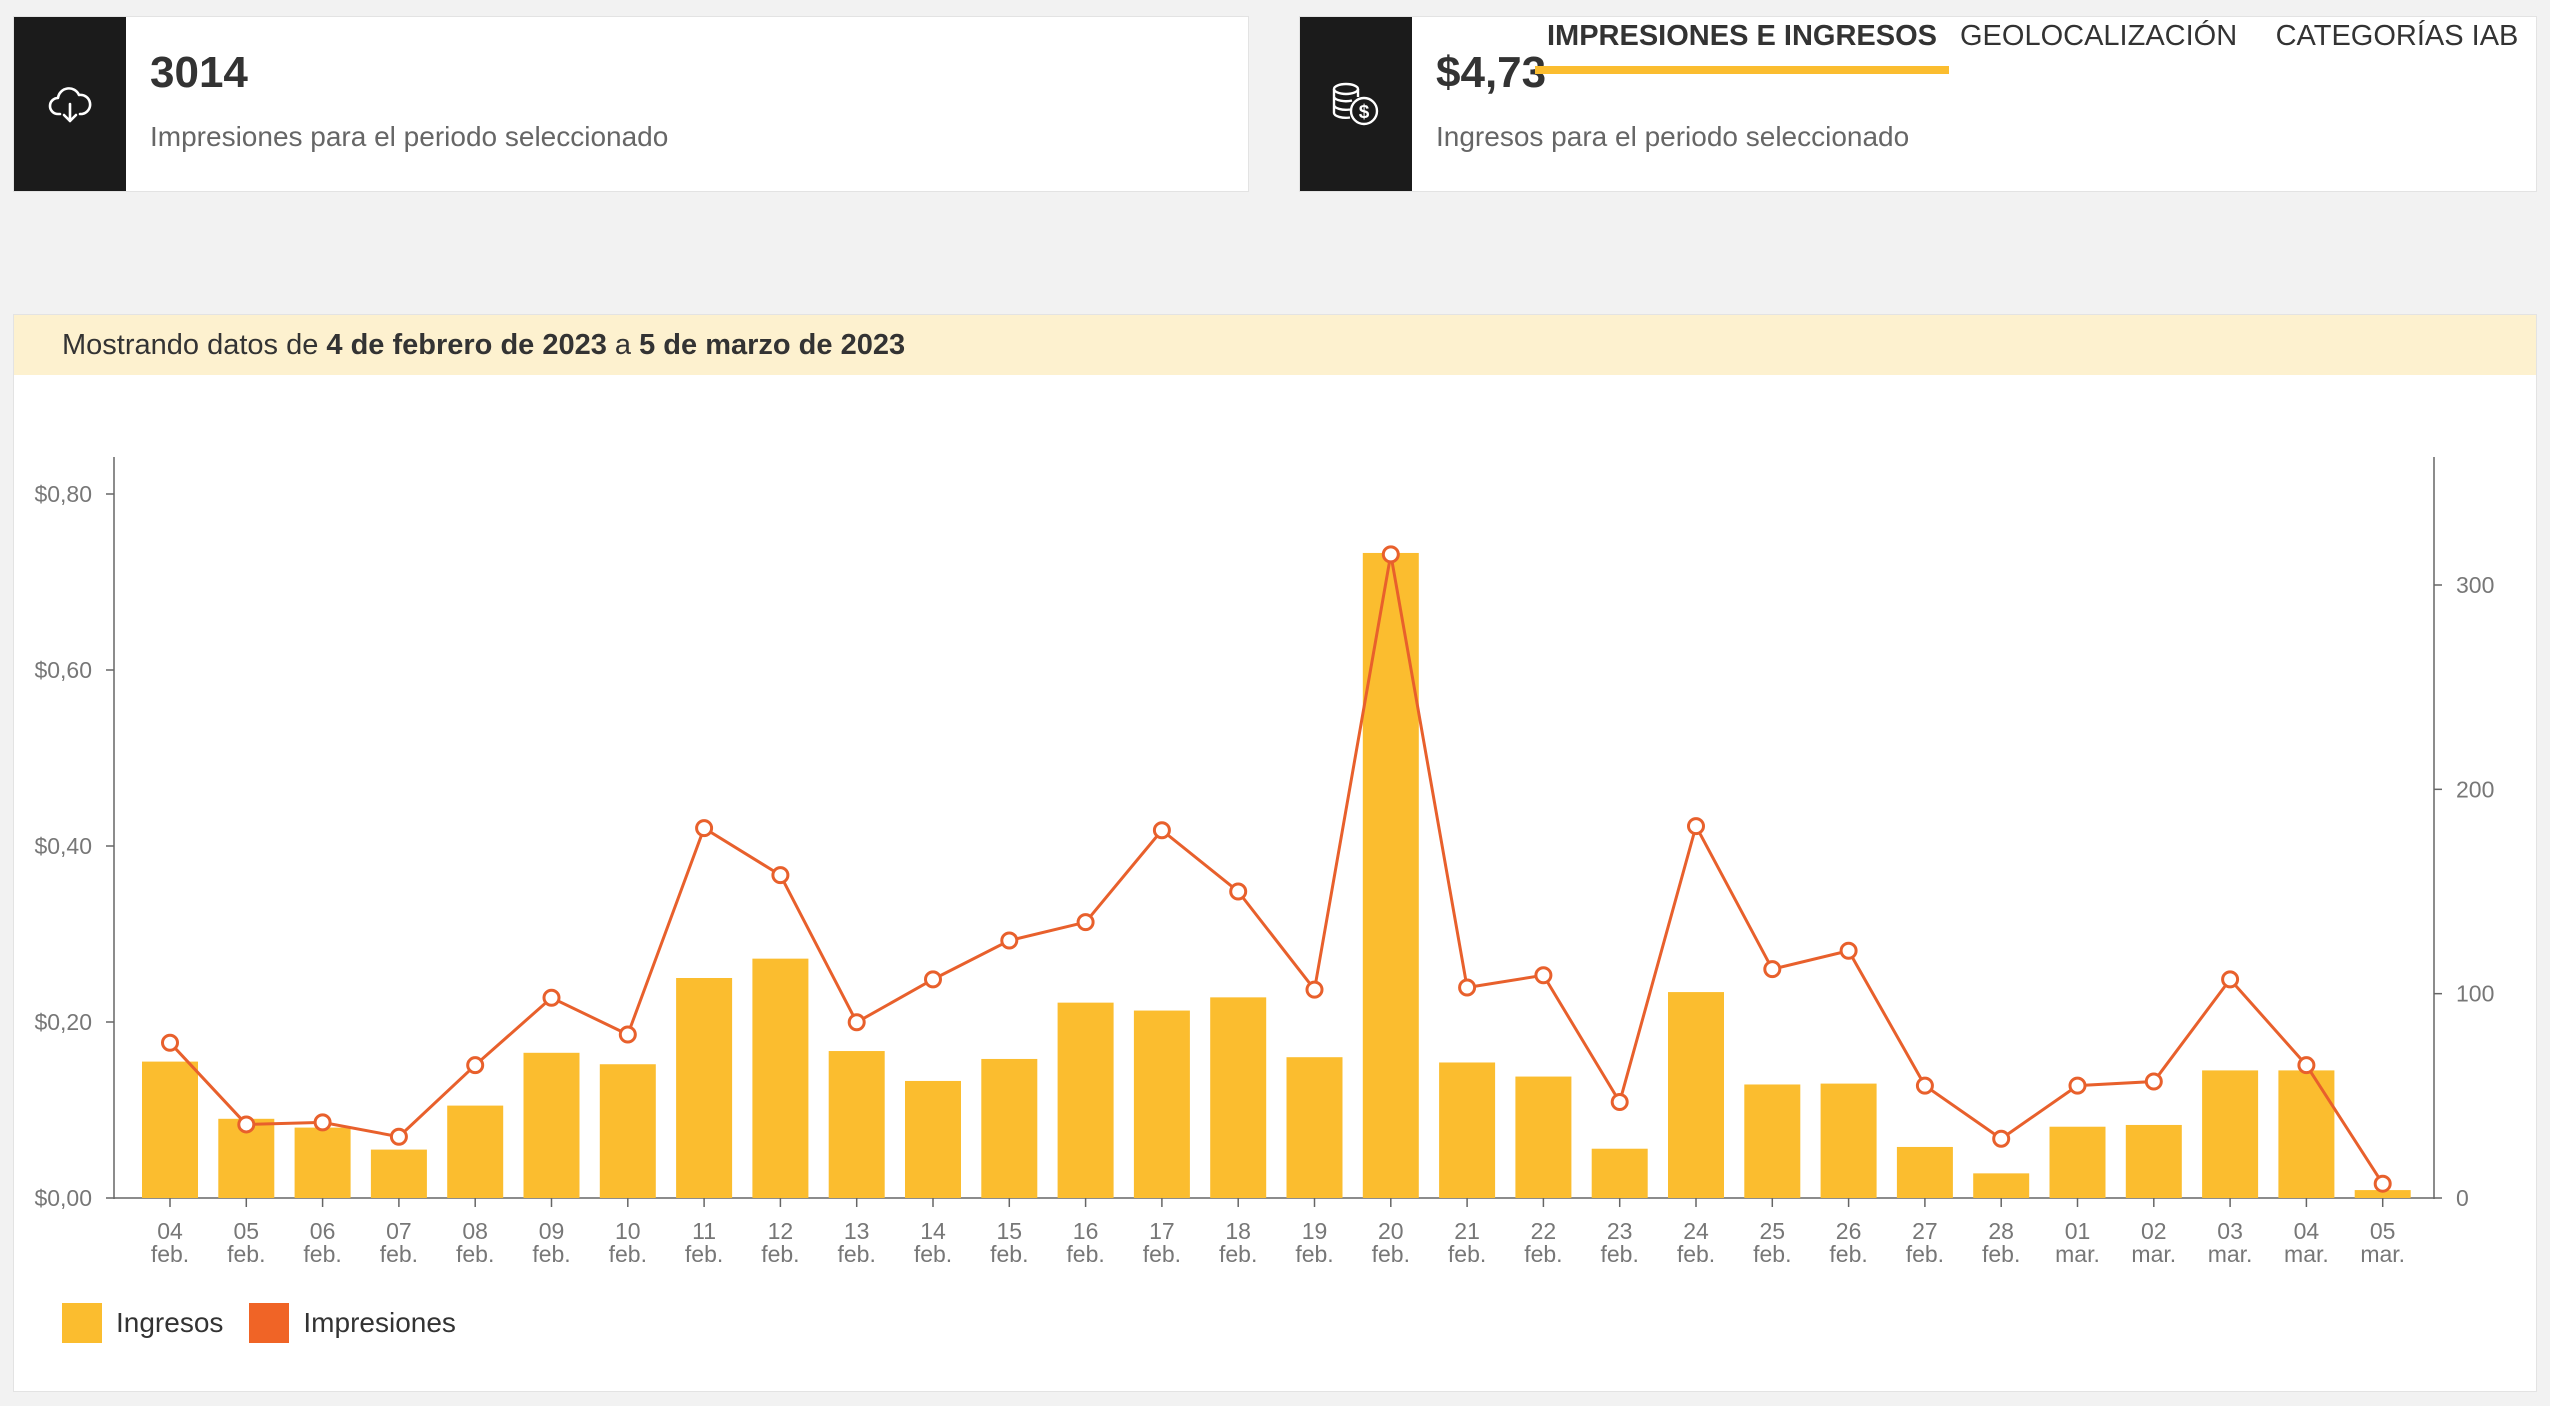 The image size is (2550, 1406). I want to click on legend-item-ingresos: Ingresos, so click(142, 1323).